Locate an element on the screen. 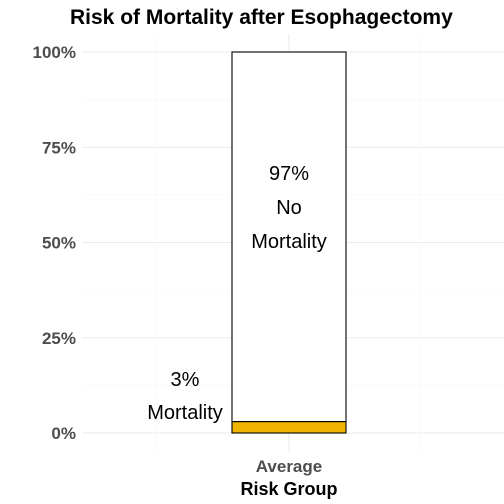 The height and width of the screenshot is (504, 504). y-tick-label: 50% is located at coordinates (59, 243).